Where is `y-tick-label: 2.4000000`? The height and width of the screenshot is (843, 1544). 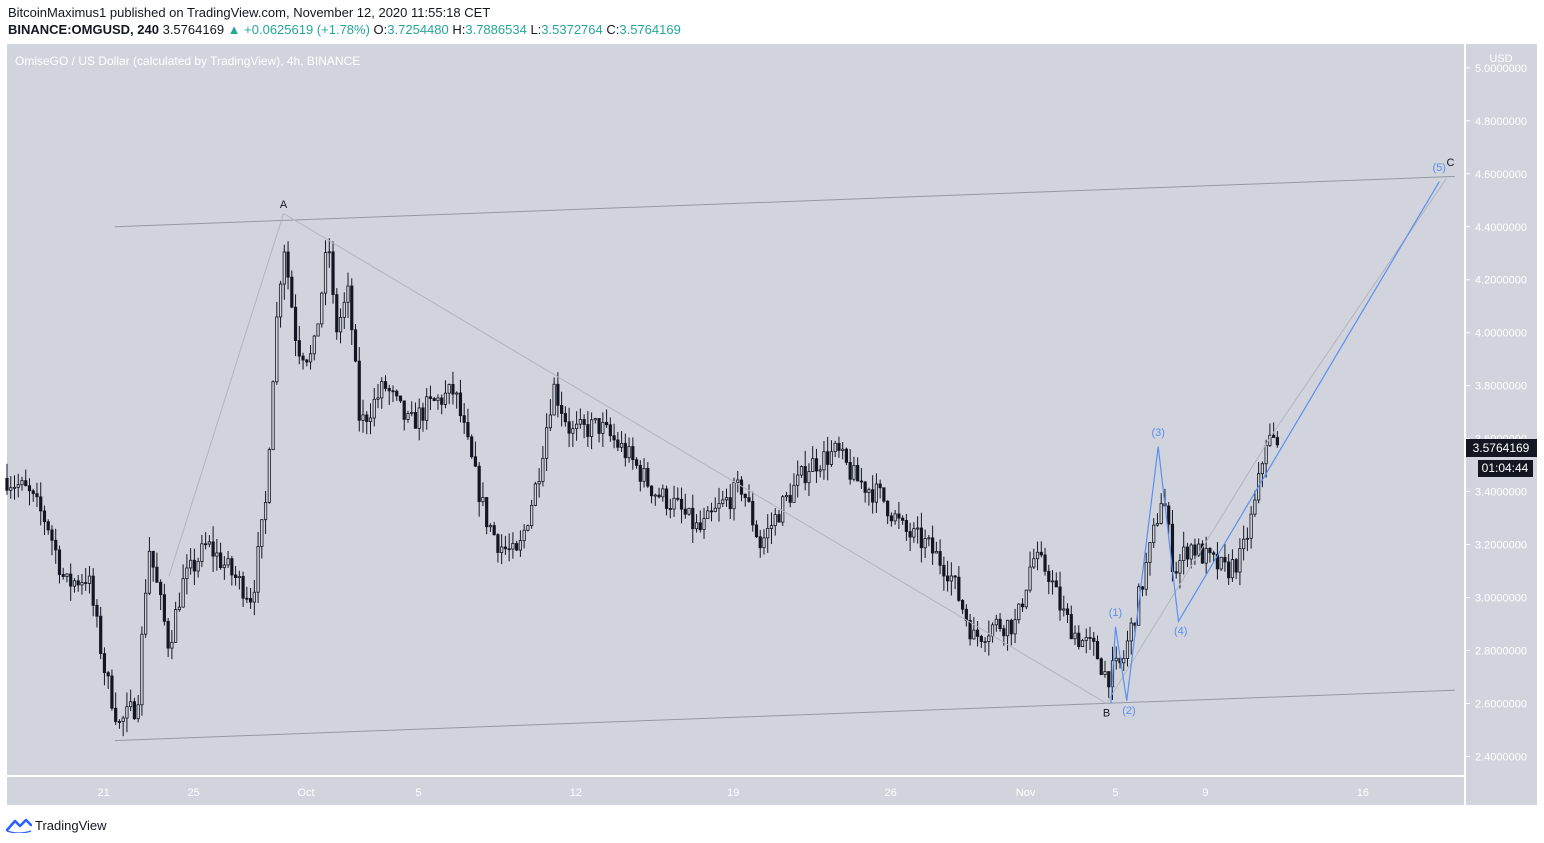 y-tick-label: 2.4000000 is located at coordinates (1501, 757).